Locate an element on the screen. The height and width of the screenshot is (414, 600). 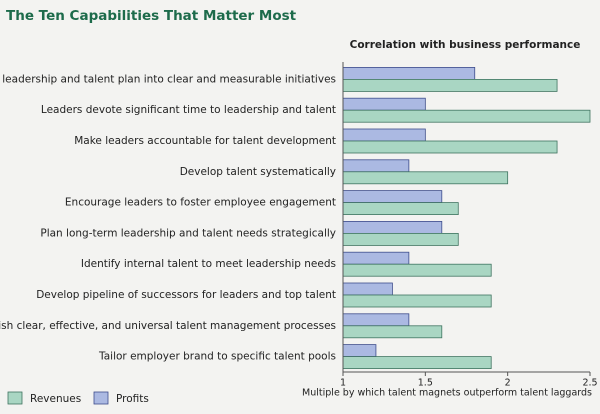
x-tick-label: 1 is located at coordinates (343, 383).